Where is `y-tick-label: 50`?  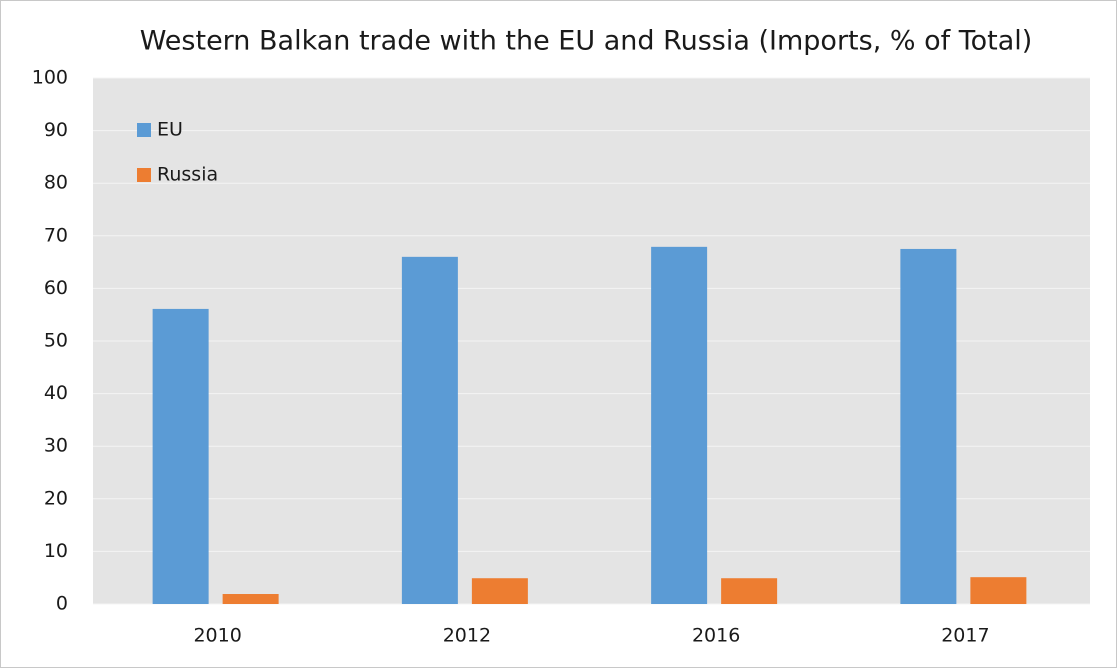
y-tick-label: 50 is located at coordinates (56, 341).